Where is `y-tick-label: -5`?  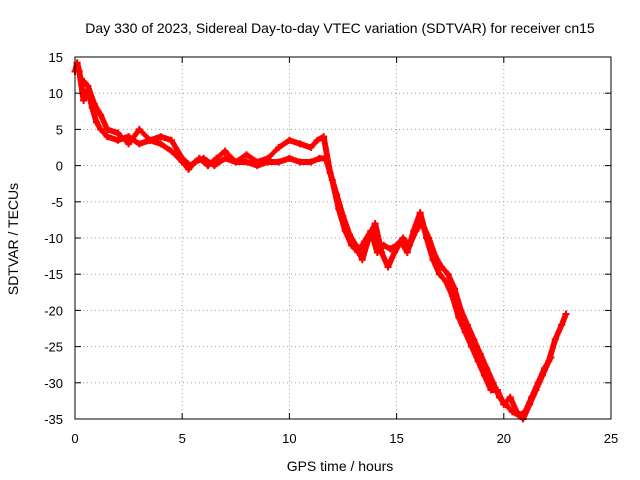
y-tick-label: -5 is located at coordinates (57, 202).